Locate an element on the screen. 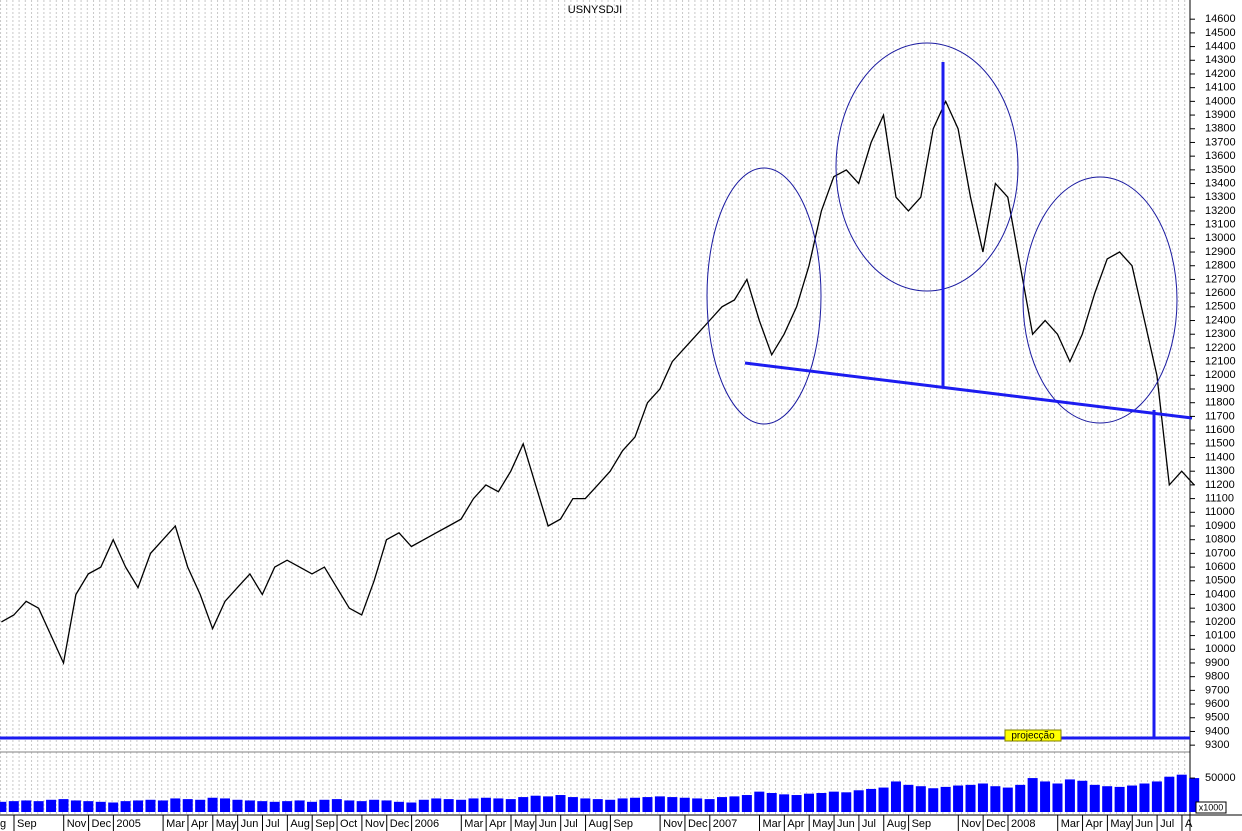 The width and height of the screenshot is (1242, 831). y-tick-label: 13000 is located at coordinates (1220, 238).